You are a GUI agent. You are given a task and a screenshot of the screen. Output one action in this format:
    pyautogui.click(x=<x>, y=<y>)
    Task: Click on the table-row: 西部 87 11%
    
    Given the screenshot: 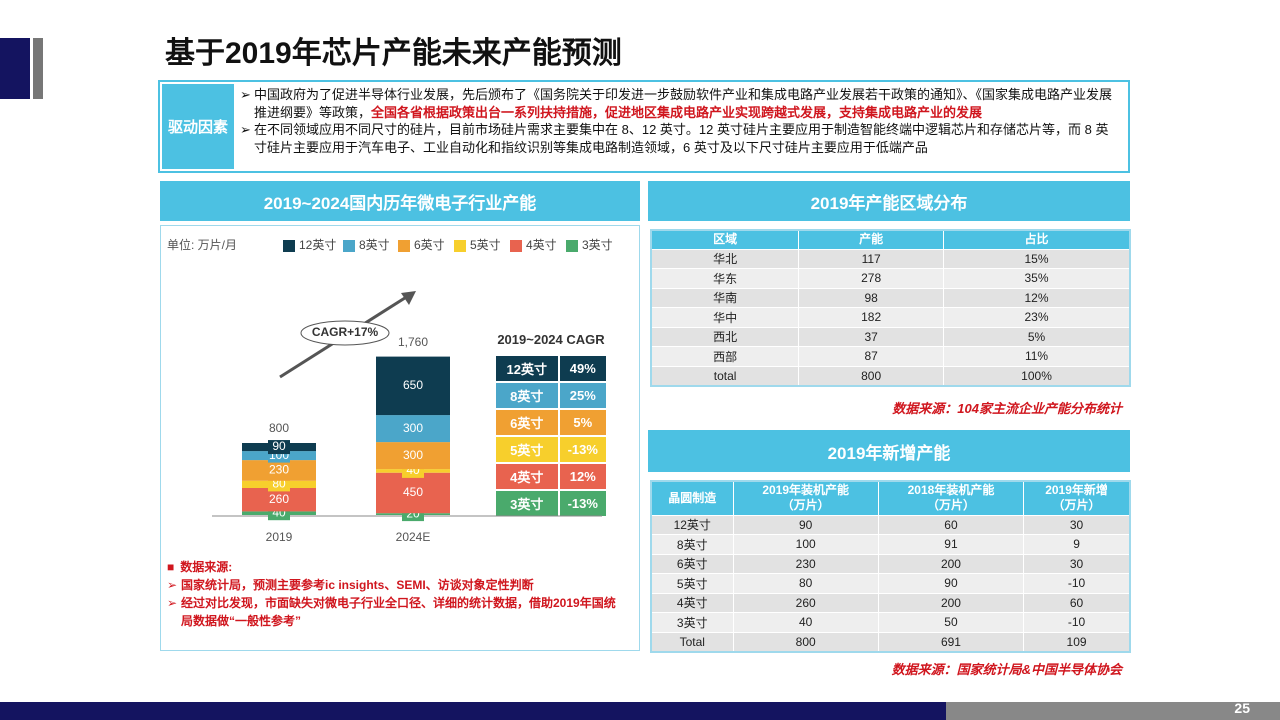 What is the action you would take?
    pyautogui.click(x=890, y=356)
    